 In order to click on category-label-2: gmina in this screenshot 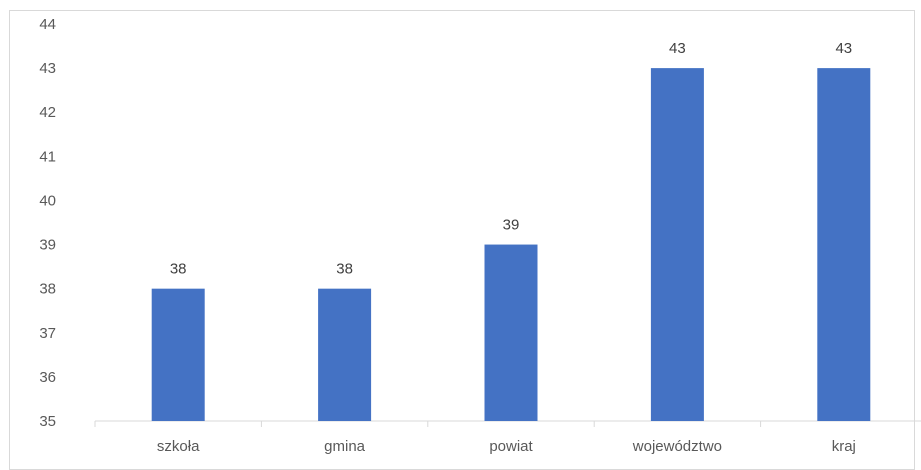, I will do `click(345, 446)`.